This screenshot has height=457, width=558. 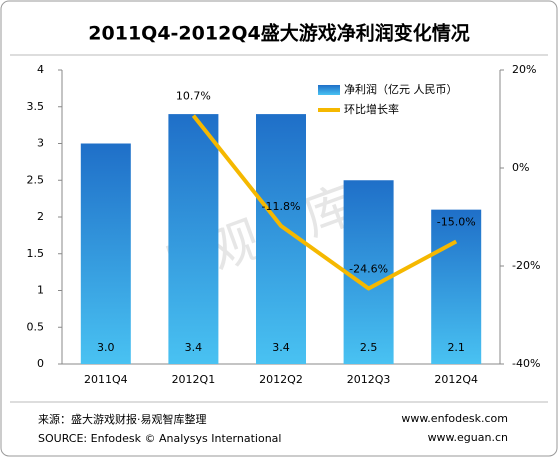 What do you see at coordinates (122, 419) in the screenshot?
I see `source: 来源：盛大游戏财报·易观智库整理` at bounding box center [122, 419].